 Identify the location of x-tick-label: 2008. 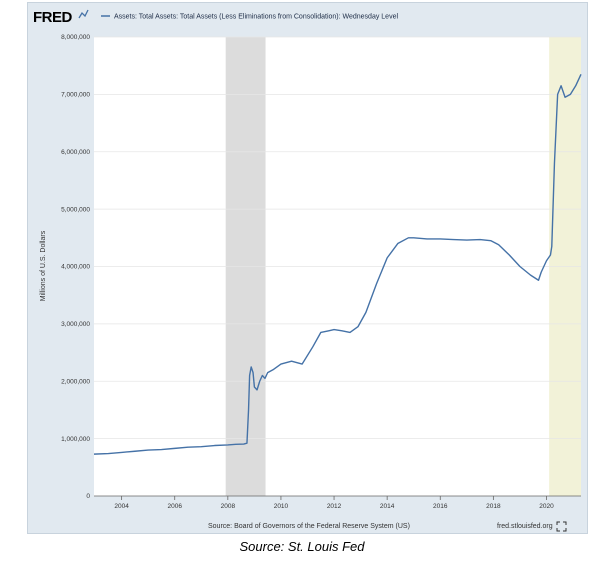
(228, 506).